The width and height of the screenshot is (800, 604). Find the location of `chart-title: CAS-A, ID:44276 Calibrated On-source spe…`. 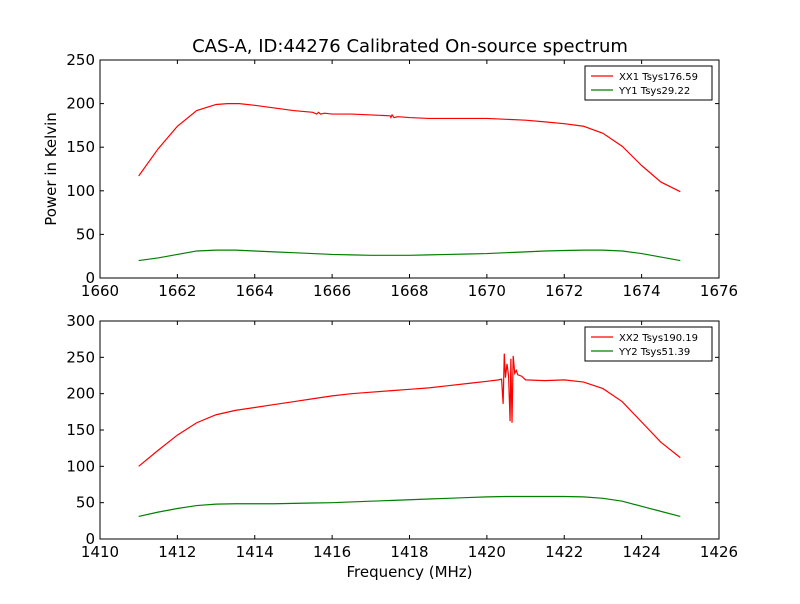

chart-title: CAS-A, ID:44276 Calibrated On-source spe… is located at coordinates (410, 46).